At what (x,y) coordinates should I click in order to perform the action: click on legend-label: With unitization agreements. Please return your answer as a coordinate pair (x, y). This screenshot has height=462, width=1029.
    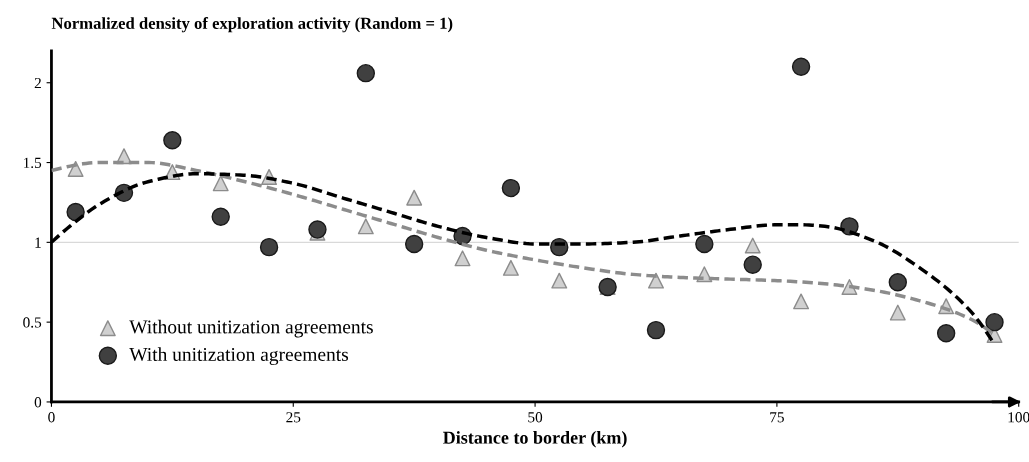
    Looking at the image, I should click on (239, 356).